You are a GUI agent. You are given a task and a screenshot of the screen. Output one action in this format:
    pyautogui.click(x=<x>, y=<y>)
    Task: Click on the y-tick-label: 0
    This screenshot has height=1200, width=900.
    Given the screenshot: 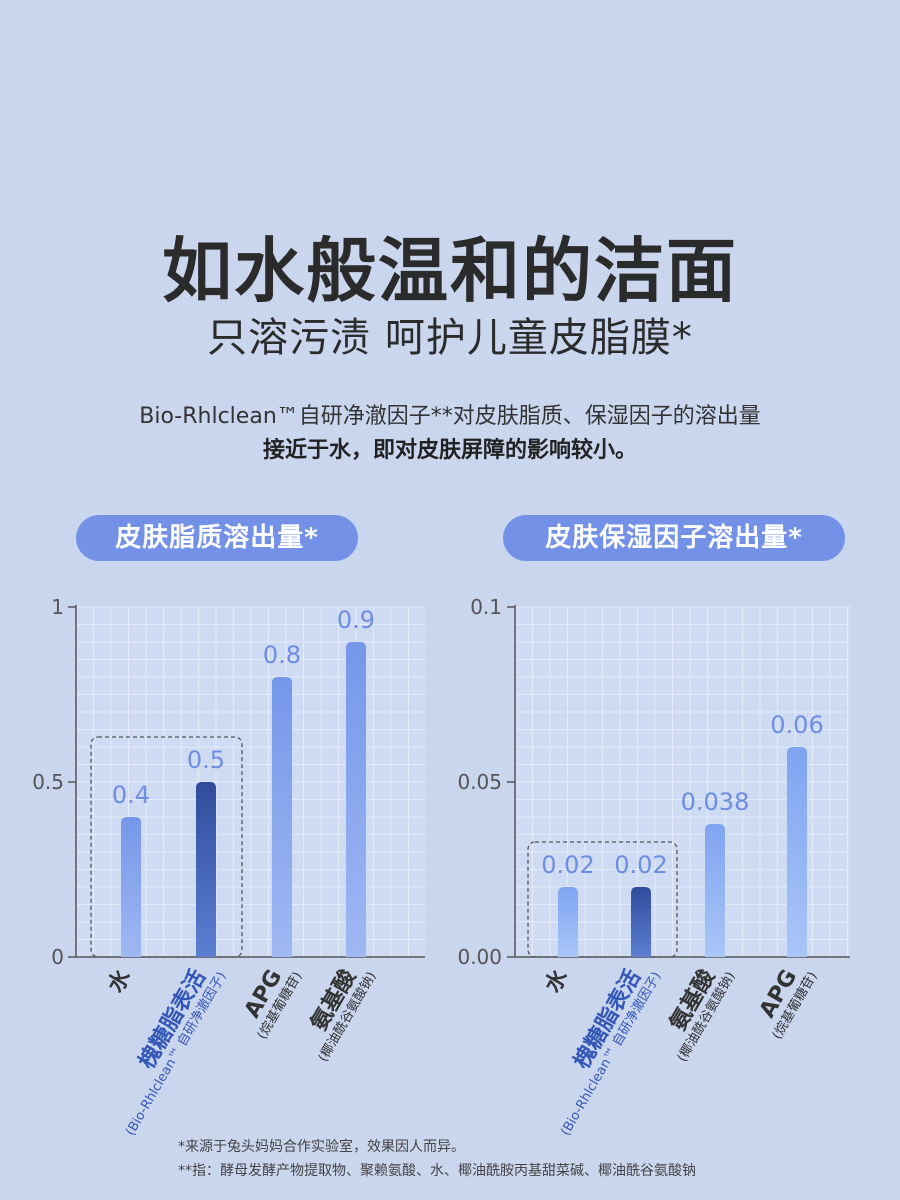 What is the action you would take?
    pyautogui.click(x=57, y=957)
    